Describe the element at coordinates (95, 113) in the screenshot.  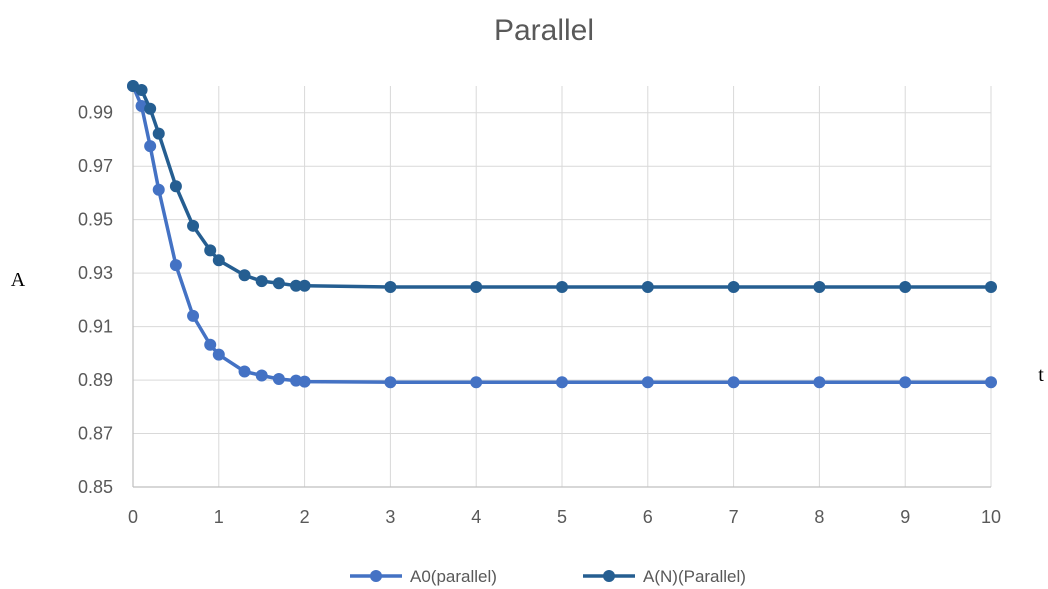
I see `y-tick-label: 0.99` at that location.